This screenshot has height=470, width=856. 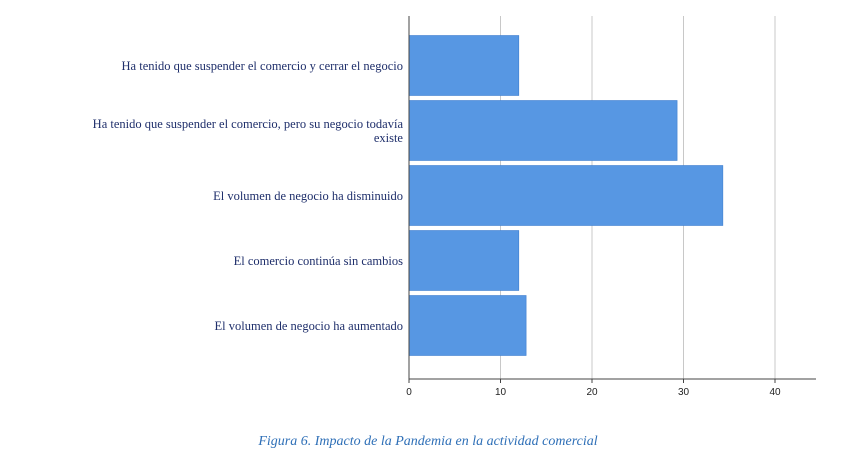 What do you see at coordinates (775, 392) in the screenshot?
I see `x-tick-label: 40` at bounding box center [775, 392].